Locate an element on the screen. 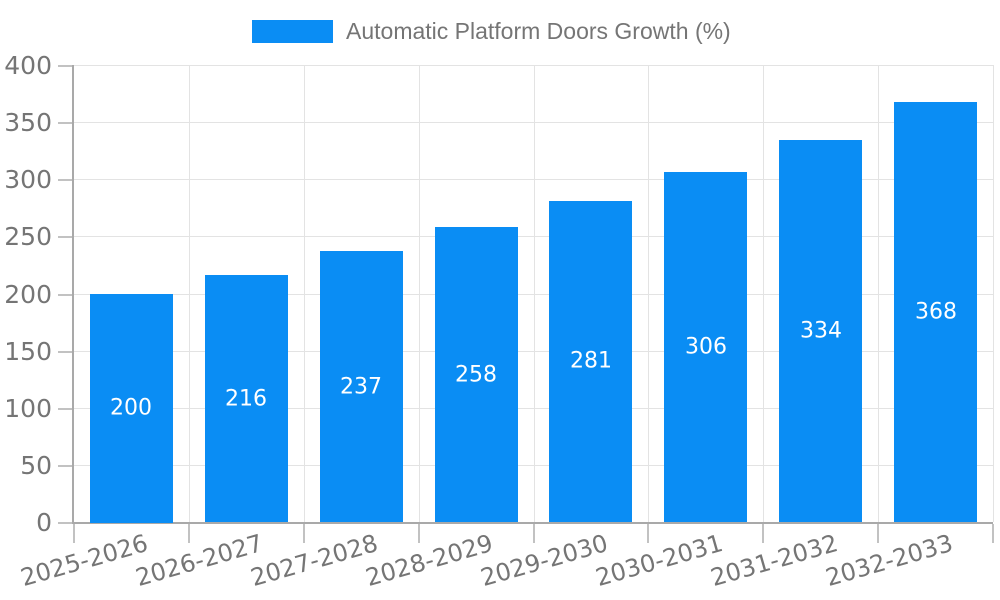 This screenshot has height=600, width=1000. x-axis-category-label: 2025-2026 is located at coordinates (84, 561).